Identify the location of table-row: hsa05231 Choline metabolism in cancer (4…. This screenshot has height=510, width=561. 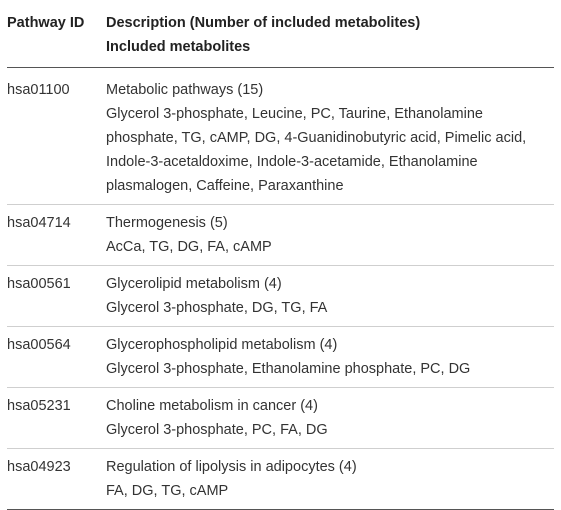
(280, 418).